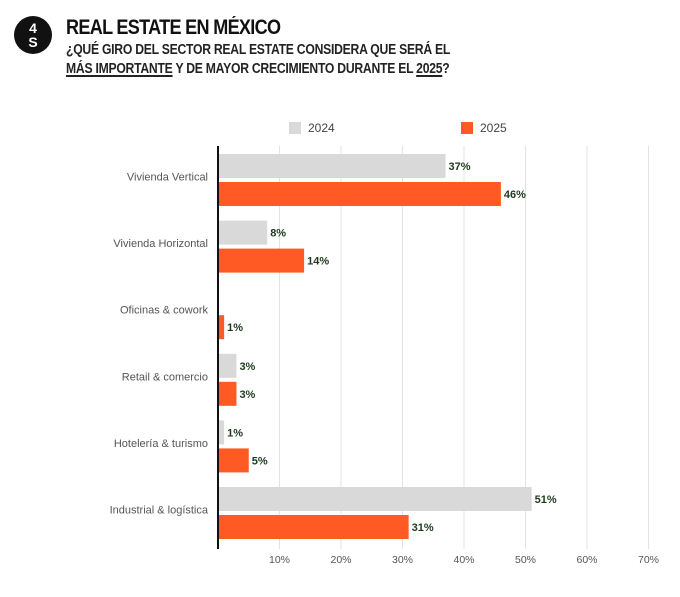 The height and width of the screenshot is (597, 680). What do you see at coordinates (32, 42) in the screenshot?
I see `logo-char-s: S` at bounding box center [32, 42].